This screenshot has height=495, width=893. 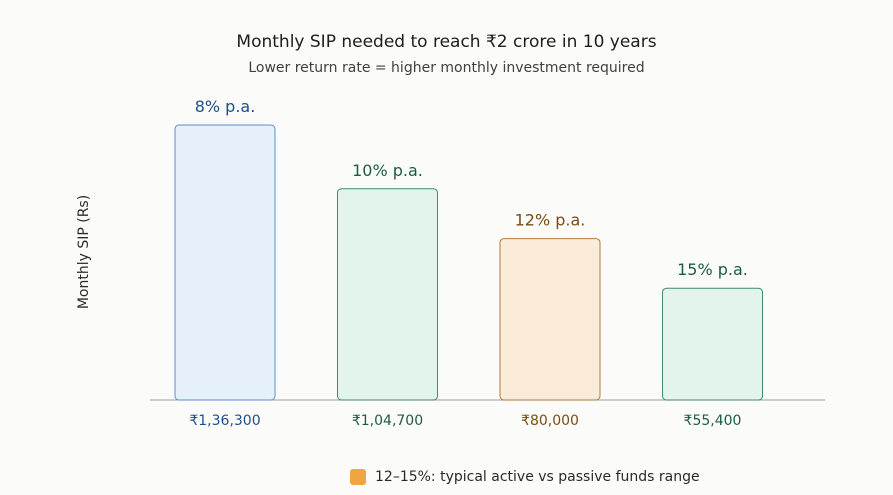 I want to click on bar-rate-label-3: 12% p.a., so click(x=550, y=220).